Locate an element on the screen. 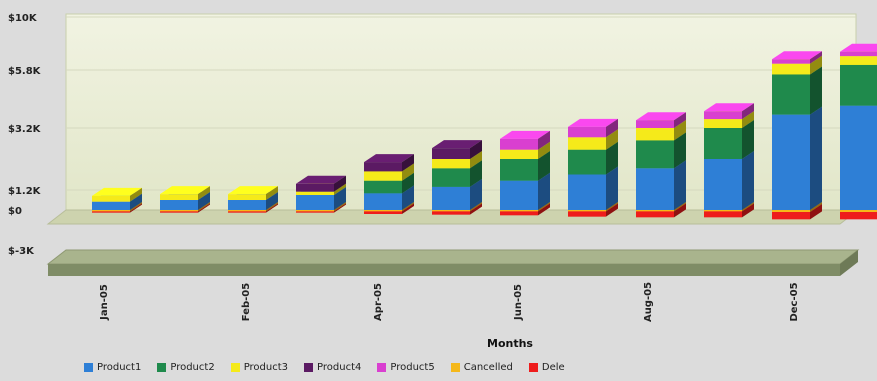 Image resolution: width=877 pixels, height=381 pixels. y-tick-label: $3.2K is located at coordinates (25, 129).